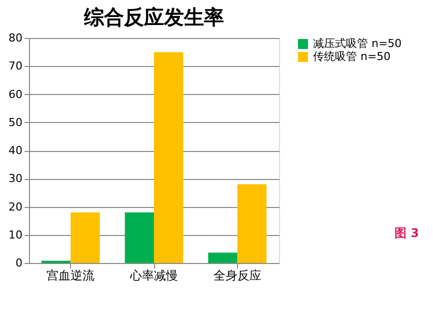 The height and width of the screenshot is (329, 433). I want to click on x-tick-label: 心率减慢, so click(153, 275).